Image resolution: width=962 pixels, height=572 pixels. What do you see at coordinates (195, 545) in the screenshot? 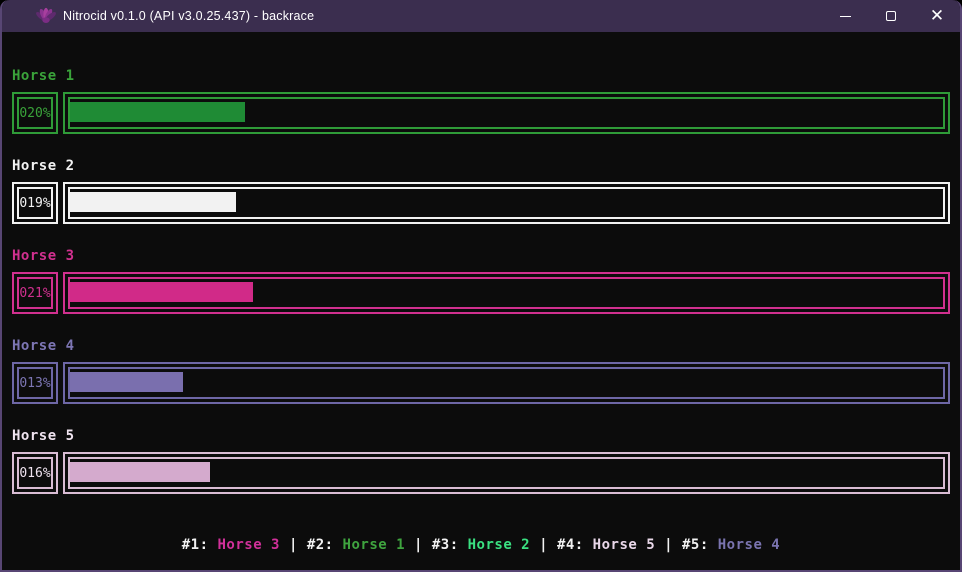
I see `rank-position: #1:` at bounding box center [195, 545].